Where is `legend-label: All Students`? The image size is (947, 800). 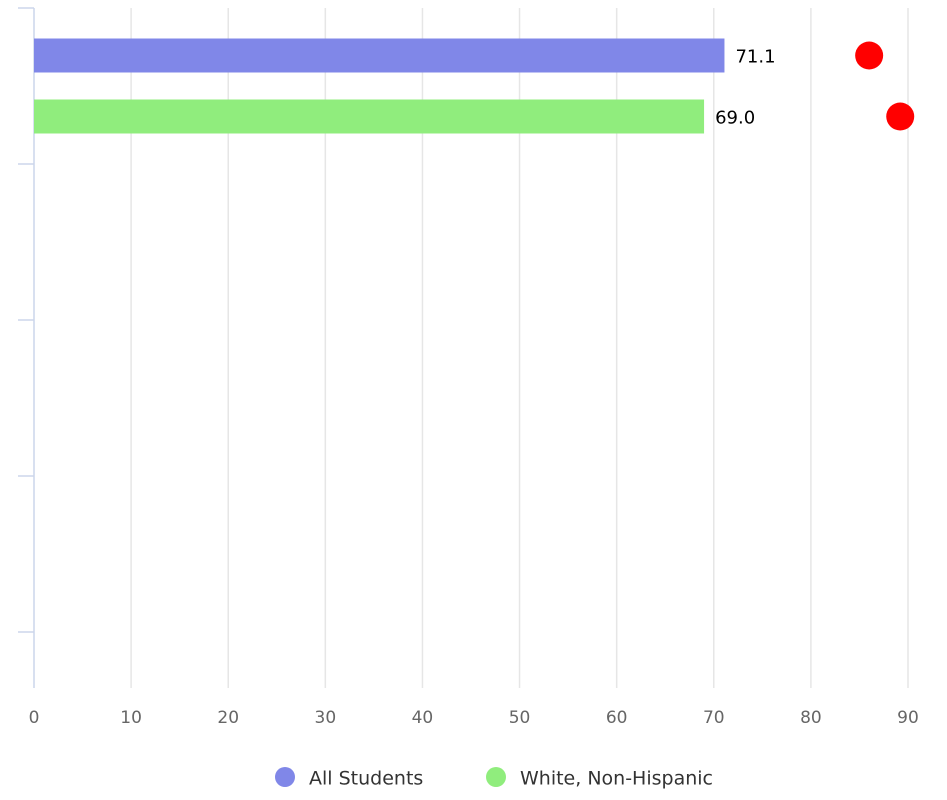
legend-label: All Students is located at coordinates (366, 779).